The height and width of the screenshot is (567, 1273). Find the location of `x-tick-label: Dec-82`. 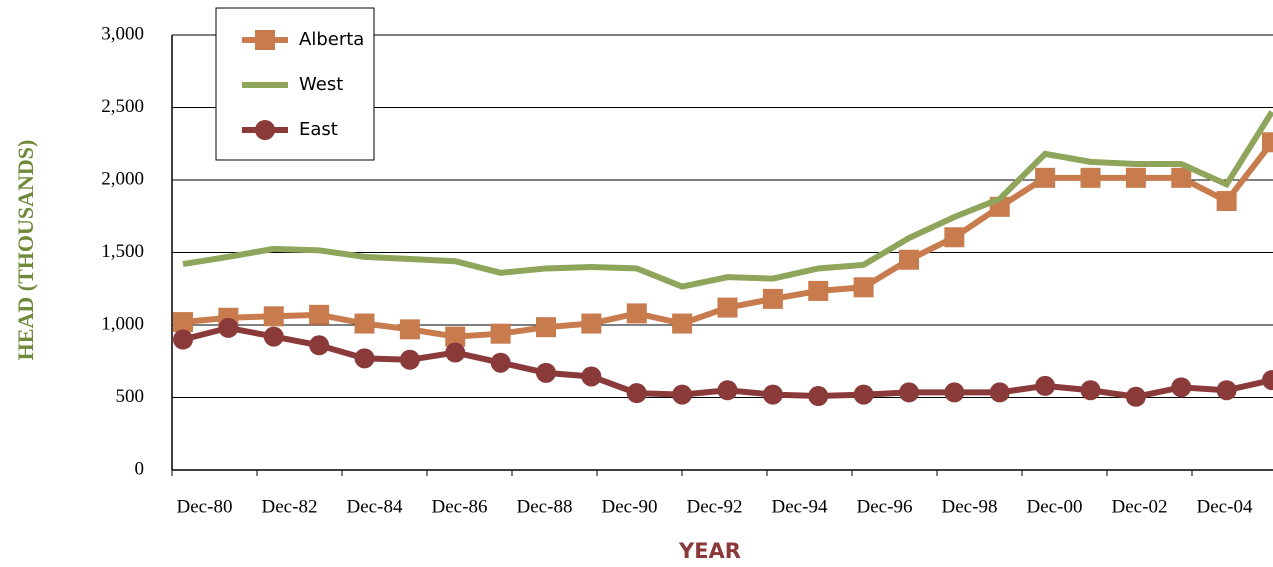

x-tick-label: Dec-82 is located at coordinates (290, 506).